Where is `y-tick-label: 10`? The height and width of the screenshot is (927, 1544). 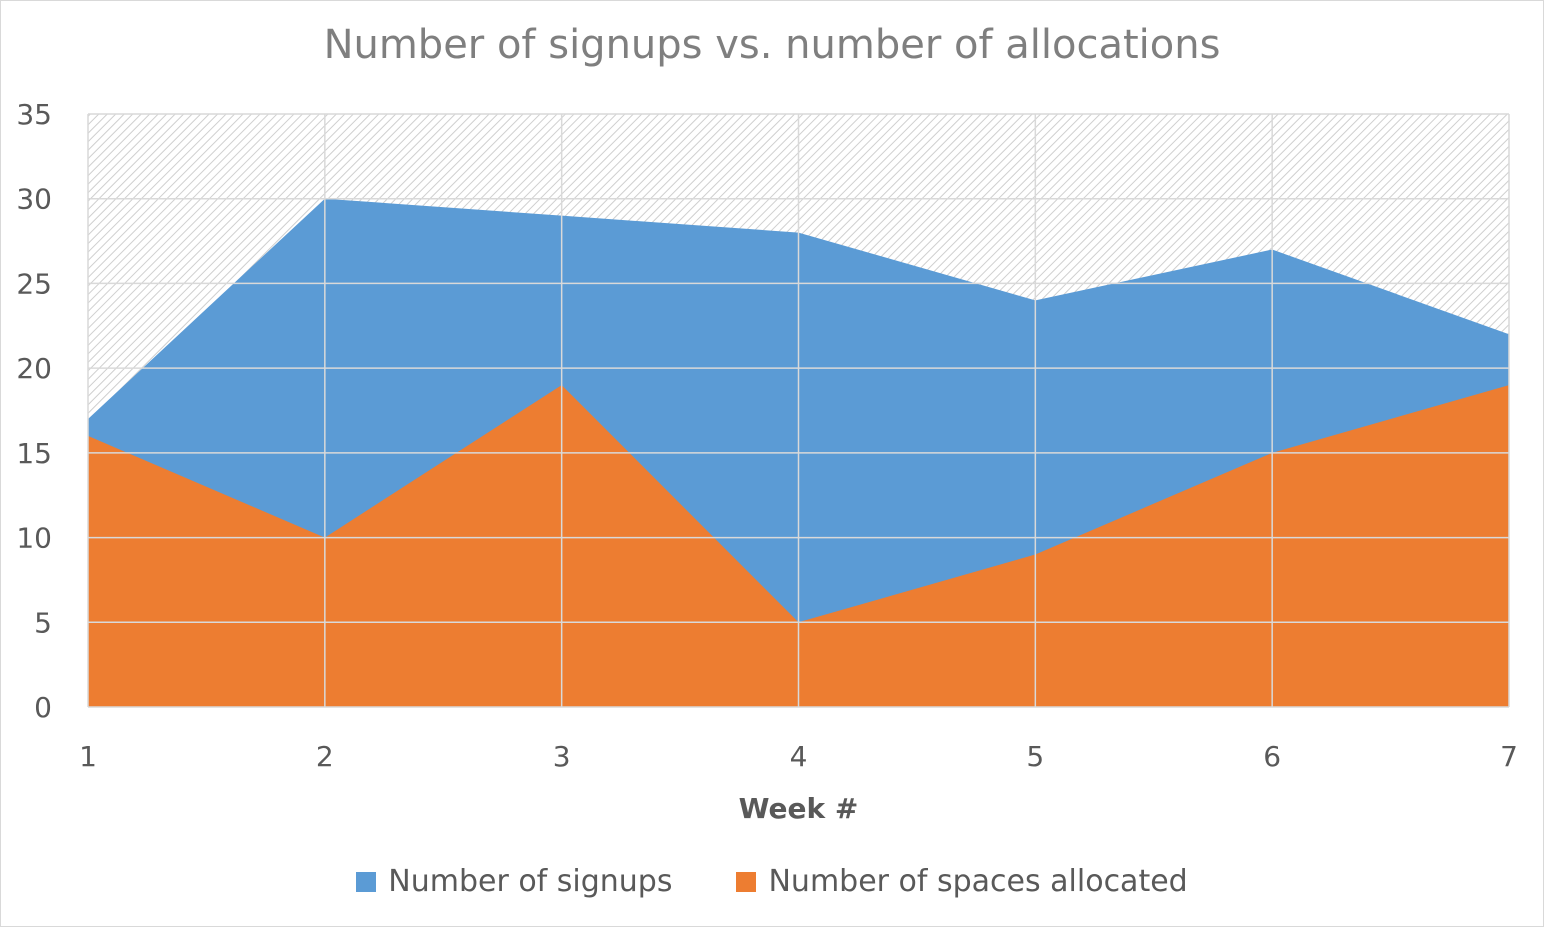 y-tick-label: 10 is located at coordinates (34, 538).